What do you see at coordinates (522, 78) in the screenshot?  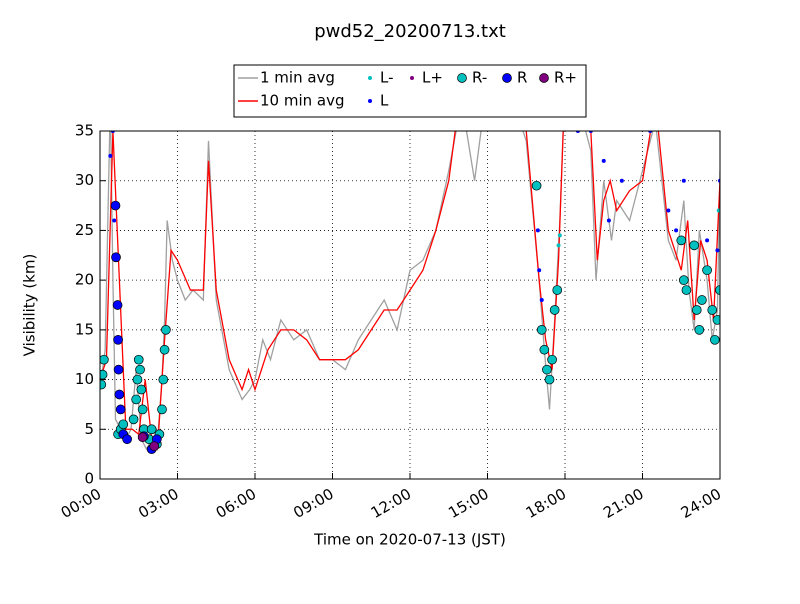 I see `legend-label: R` at bounding box center [522, 78].